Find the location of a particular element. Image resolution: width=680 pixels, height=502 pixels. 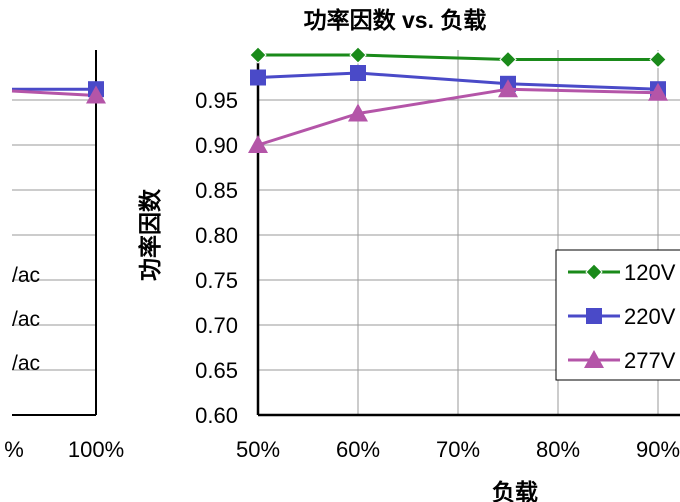

series-line-277v is located at coordinates (458, 117).